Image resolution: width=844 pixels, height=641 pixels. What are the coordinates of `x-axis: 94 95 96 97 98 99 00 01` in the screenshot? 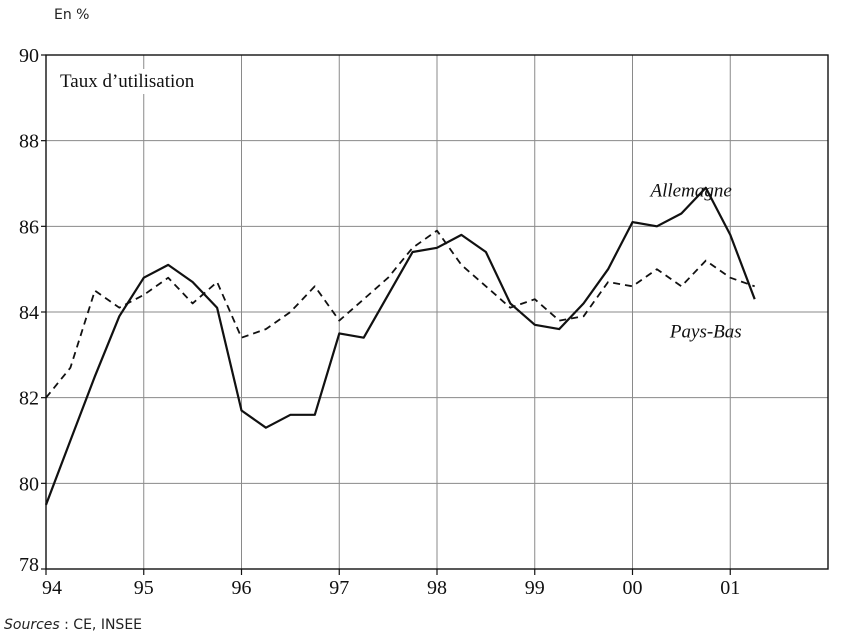 It's located at (391, 584).